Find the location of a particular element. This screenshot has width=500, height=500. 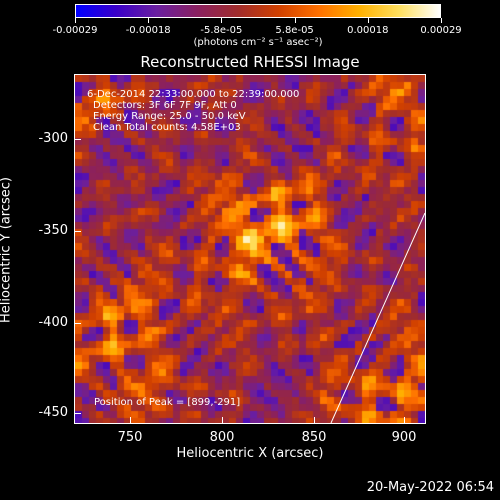

colorbar-tick-label: -0.00018 is located at coordinates (148, 30).